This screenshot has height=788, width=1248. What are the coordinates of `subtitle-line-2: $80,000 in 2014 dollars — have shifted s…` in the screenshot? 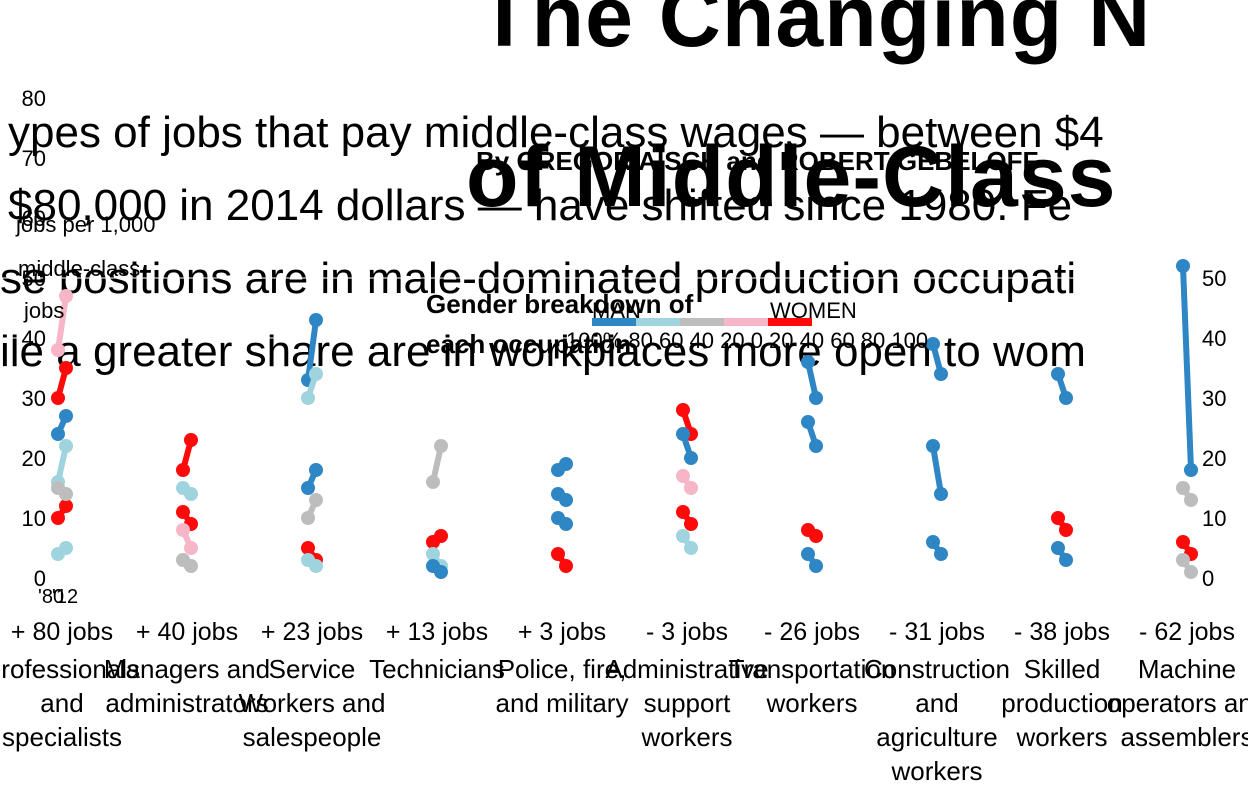 It's located at (540, 205).